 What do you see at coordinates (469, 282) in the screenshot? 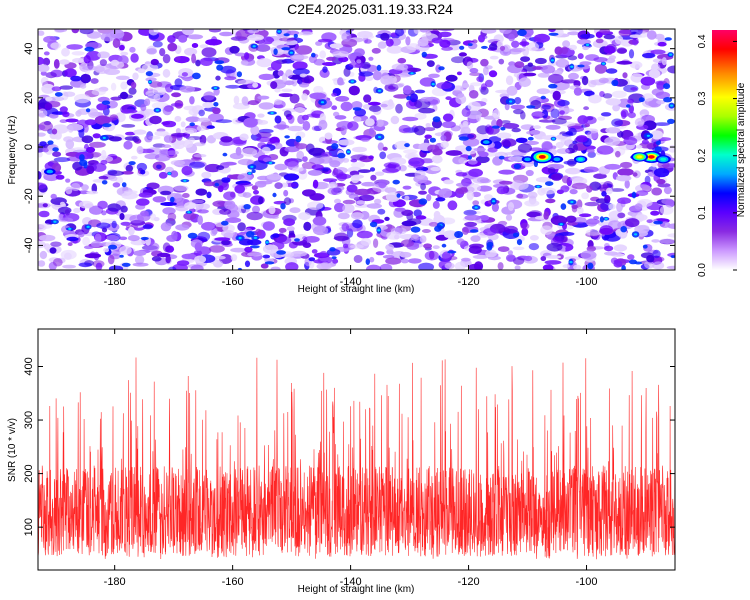
I see `x-tick-label: -120` at bounding box center [469, 282].